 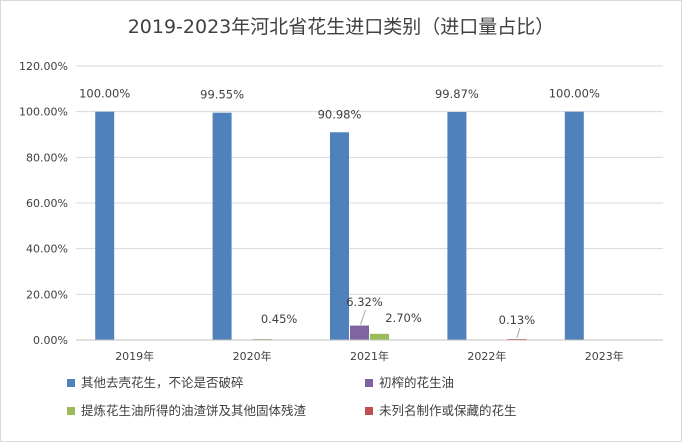 I want to click on chart-title: 2019-2023年河北省花生进口类别（进口量占比）, so click(x=341, y=27).